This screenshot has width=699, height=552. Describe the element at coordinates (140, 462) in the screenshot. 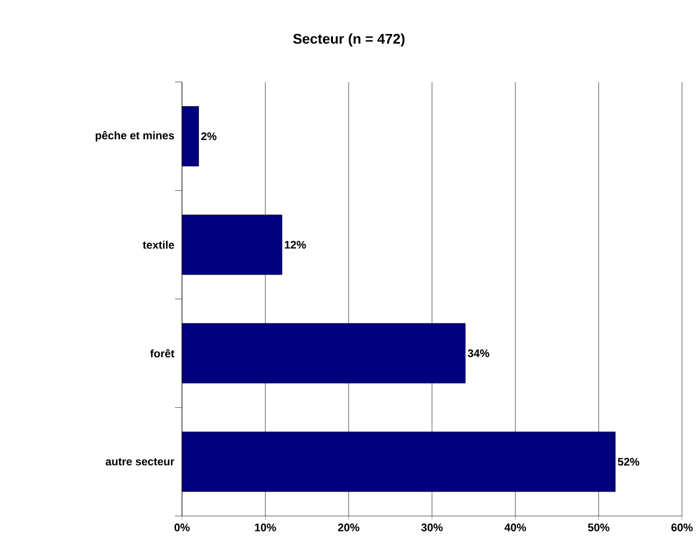

I see `y-tick-label: autre secteur` at that location.